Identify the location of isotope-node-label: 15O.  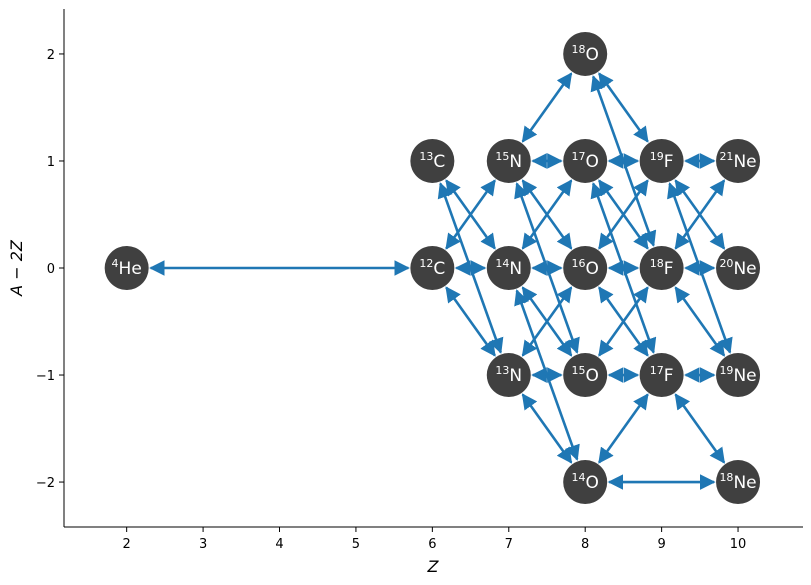
(585, 375).